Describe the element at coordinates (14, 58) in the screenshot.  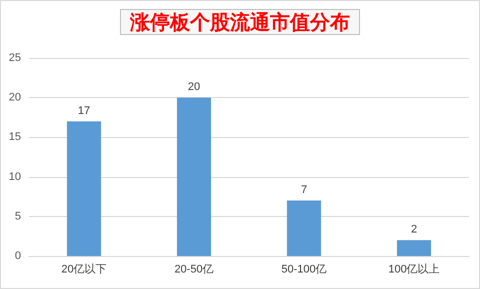
I see `y-tick-label: 25` at that location.